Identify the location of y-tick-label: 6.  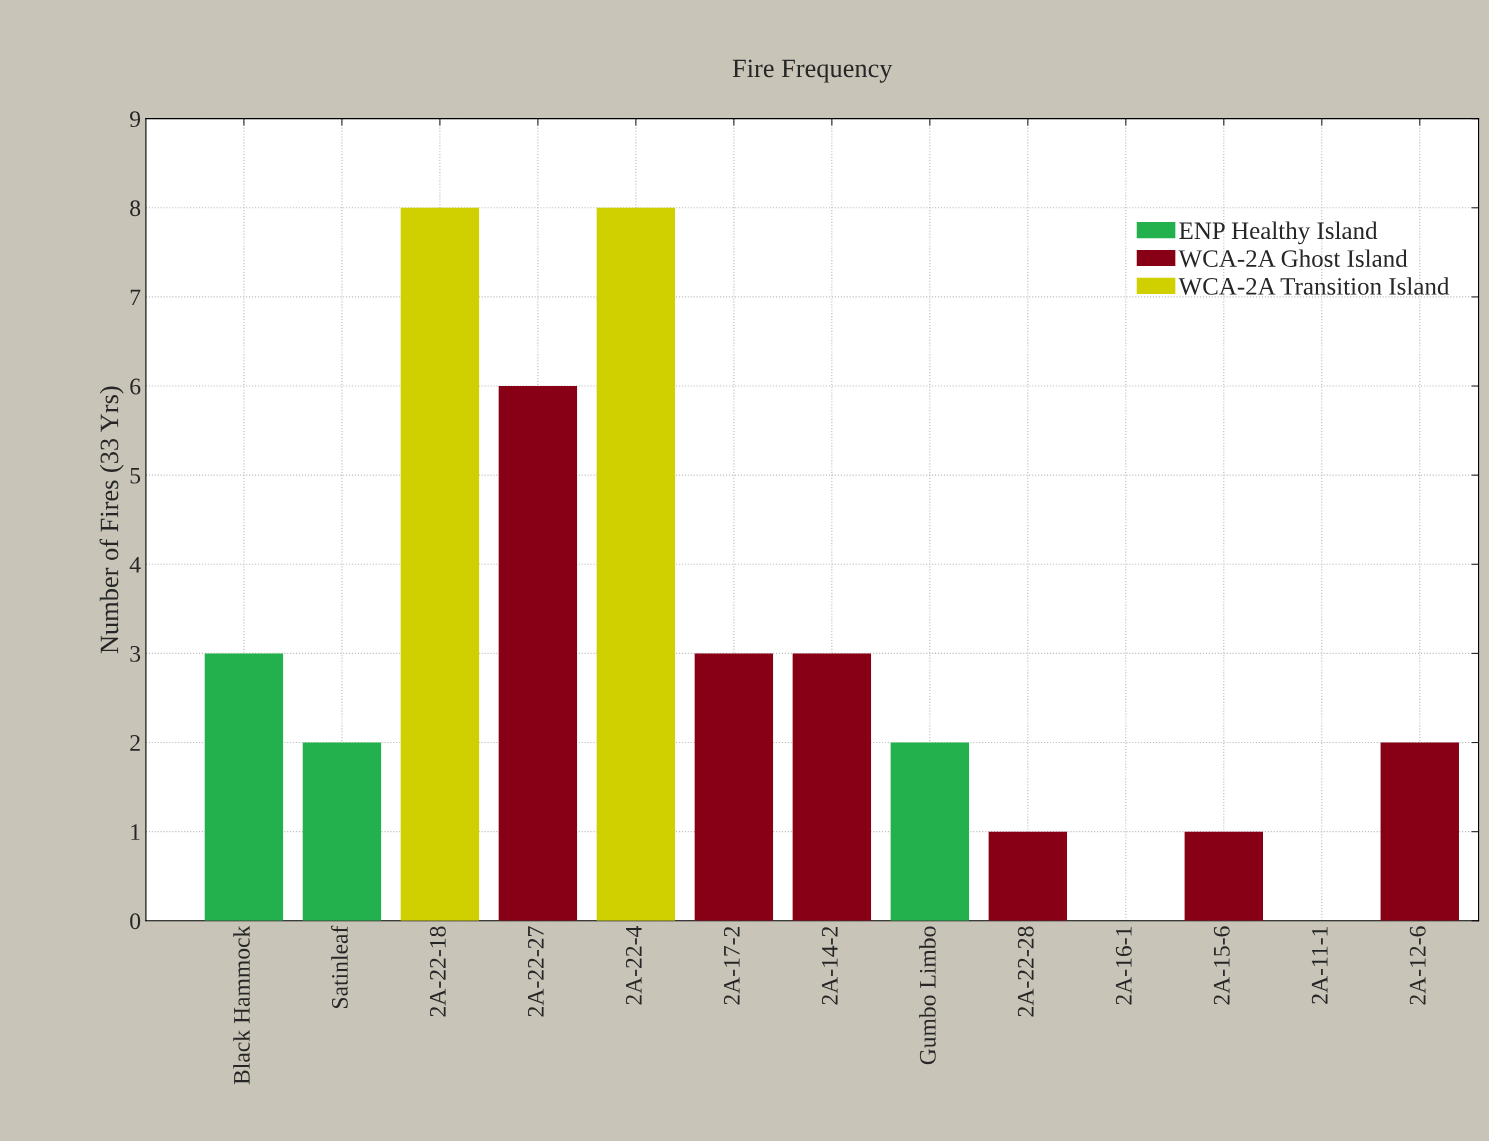
(135, 386).